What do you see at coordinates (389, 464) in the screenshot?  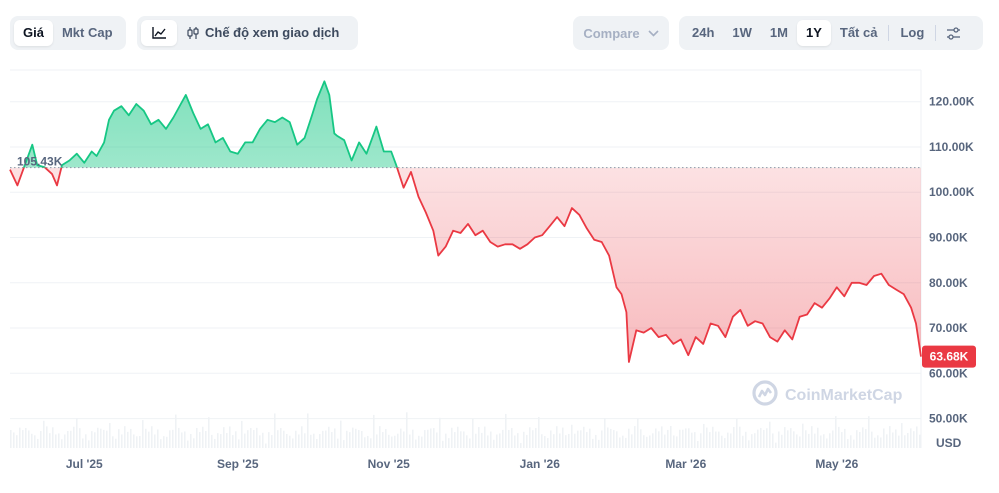 I see `x-tick-label: Nov '25` at bounding box center [389, 464].